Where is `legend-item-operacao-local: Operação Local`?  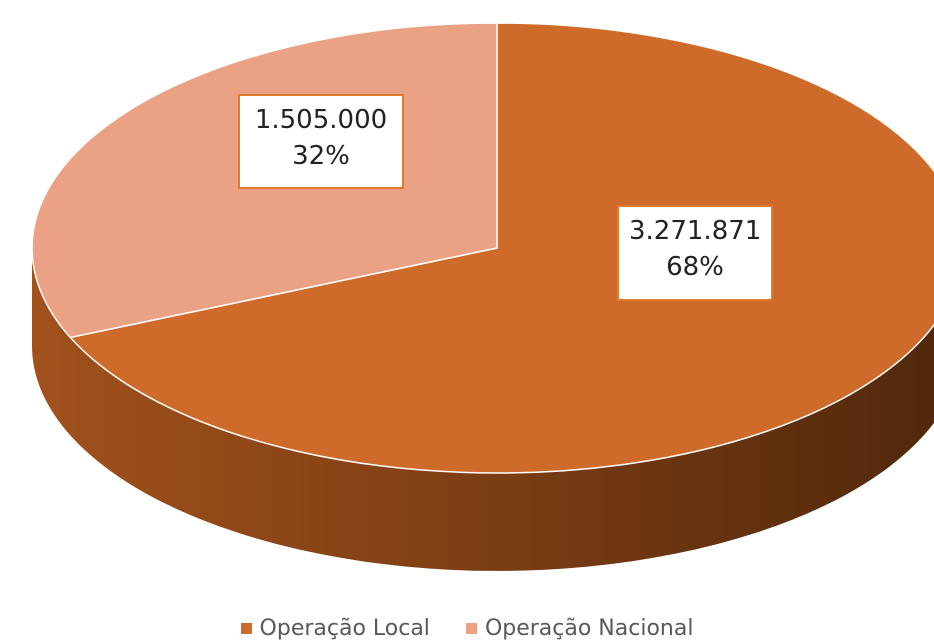
legend-item-operacao-local: Operação Local is located at coordinates (335, 628).